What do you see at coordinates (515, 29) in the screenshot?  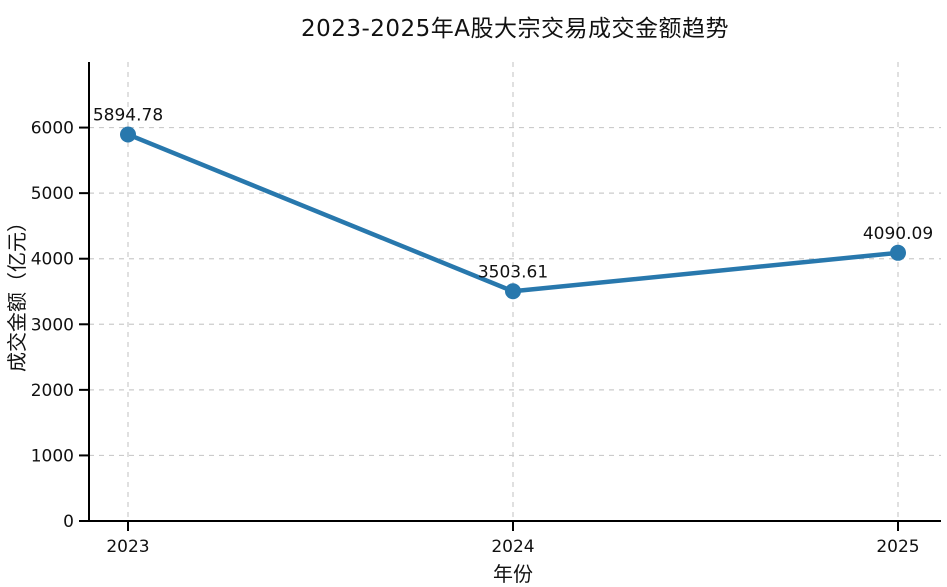 I see `chart-title: 2023-2025年A股大宗交易成交金额趋势` at bounding box center [515, 29].